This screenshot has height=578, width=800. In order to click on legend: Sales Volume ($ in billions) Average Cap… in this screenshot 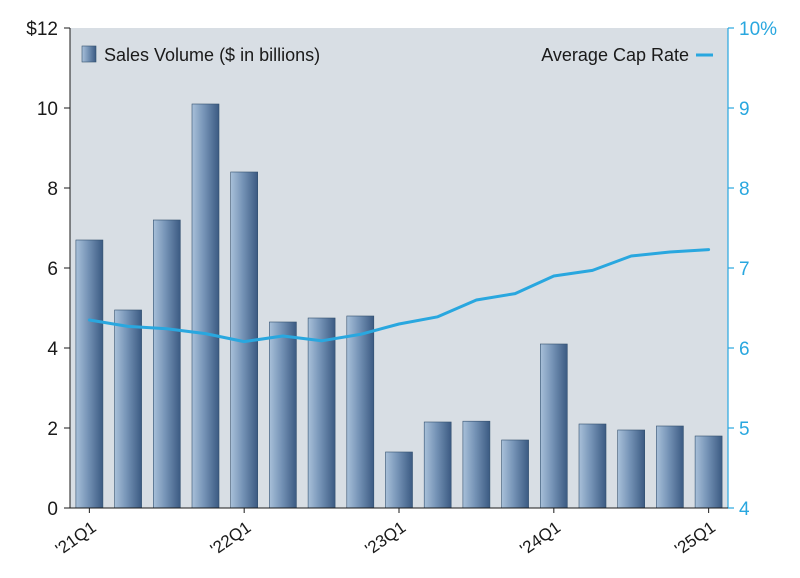, I will do `click(397, 55)`.